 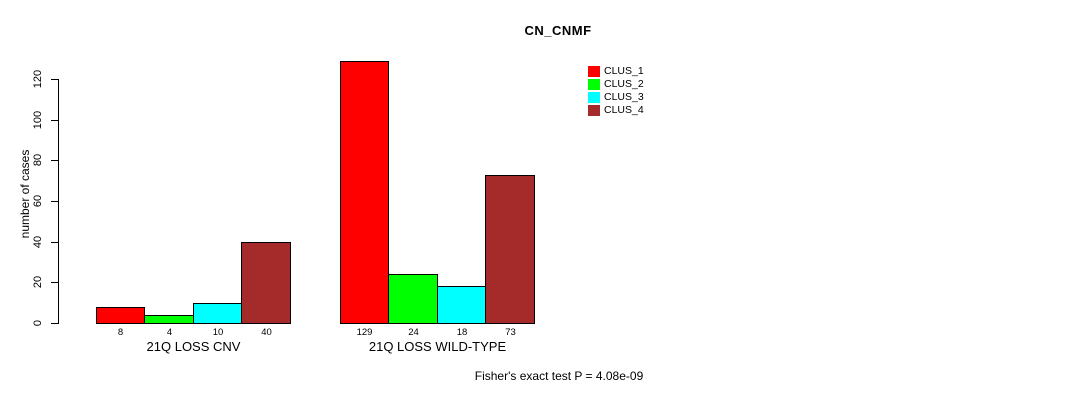 I want to click on bar-value-label: 129, so click(x=364, y=332).